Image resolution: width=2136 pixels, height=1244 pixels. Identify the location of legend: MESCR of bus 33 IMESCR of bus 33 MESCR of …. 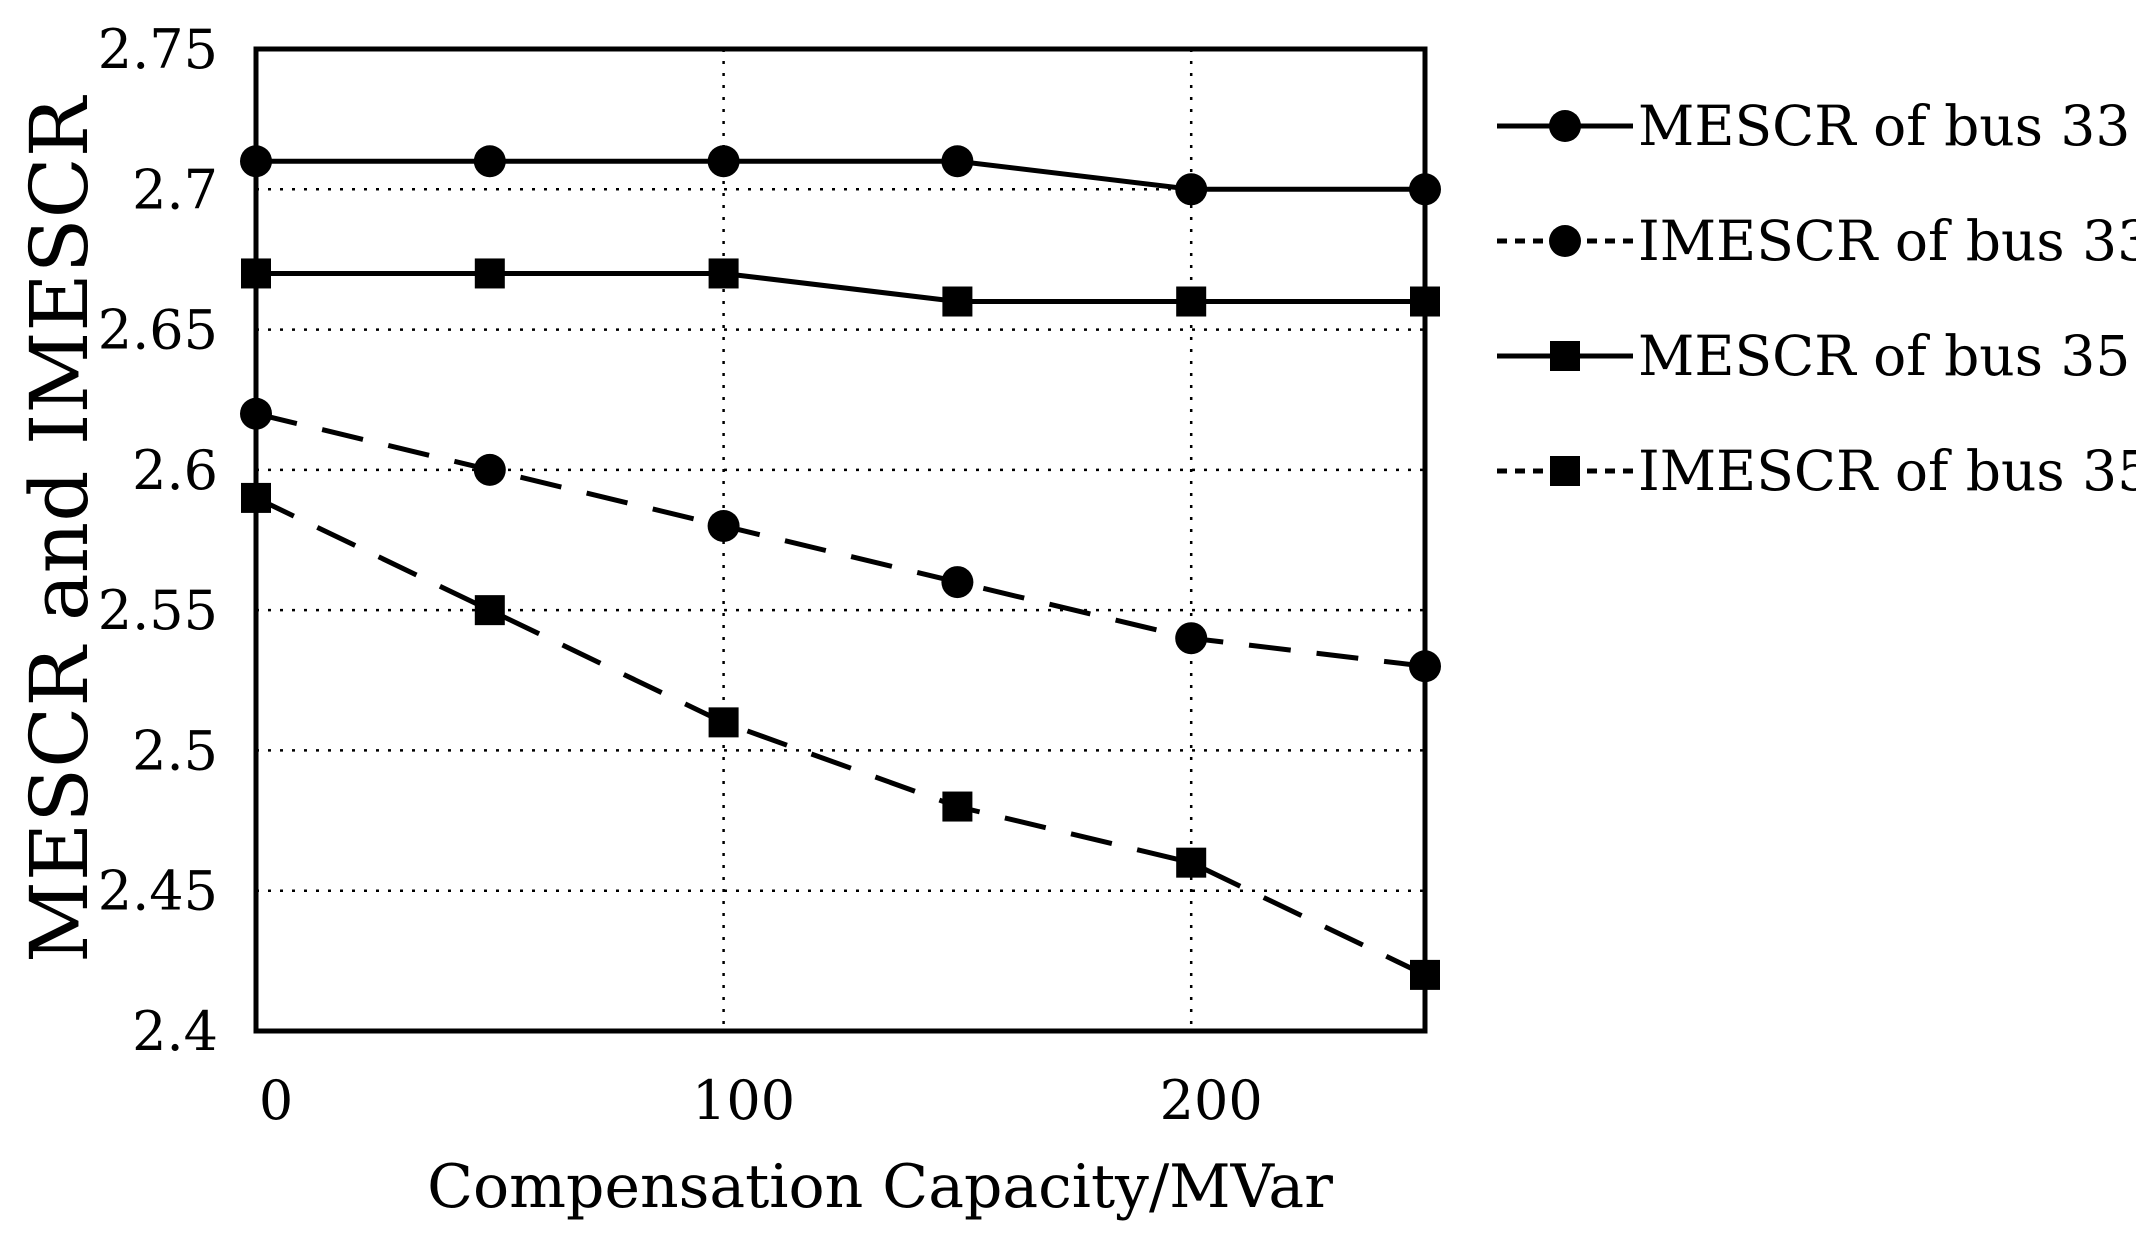
(1816, 298).